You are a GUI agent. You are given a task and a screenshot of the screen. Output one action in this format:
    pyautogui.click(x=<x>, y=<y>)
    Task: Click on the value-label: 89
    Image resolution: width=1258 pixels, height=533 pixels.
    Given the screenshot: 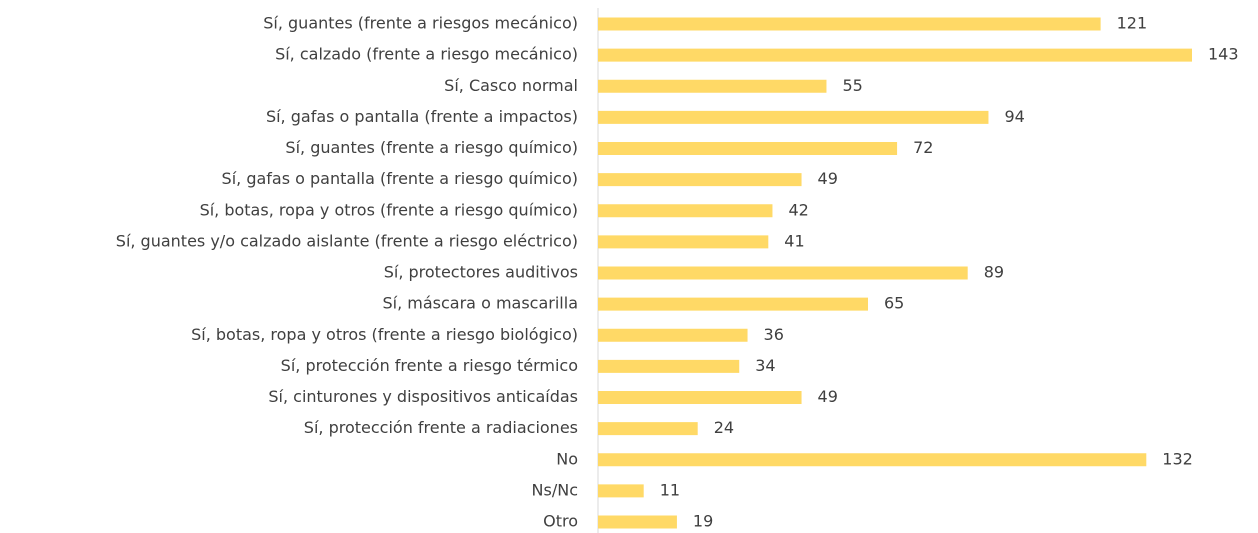 What is the action you would take?
    pyautogui.click(x=994, y=272)
    